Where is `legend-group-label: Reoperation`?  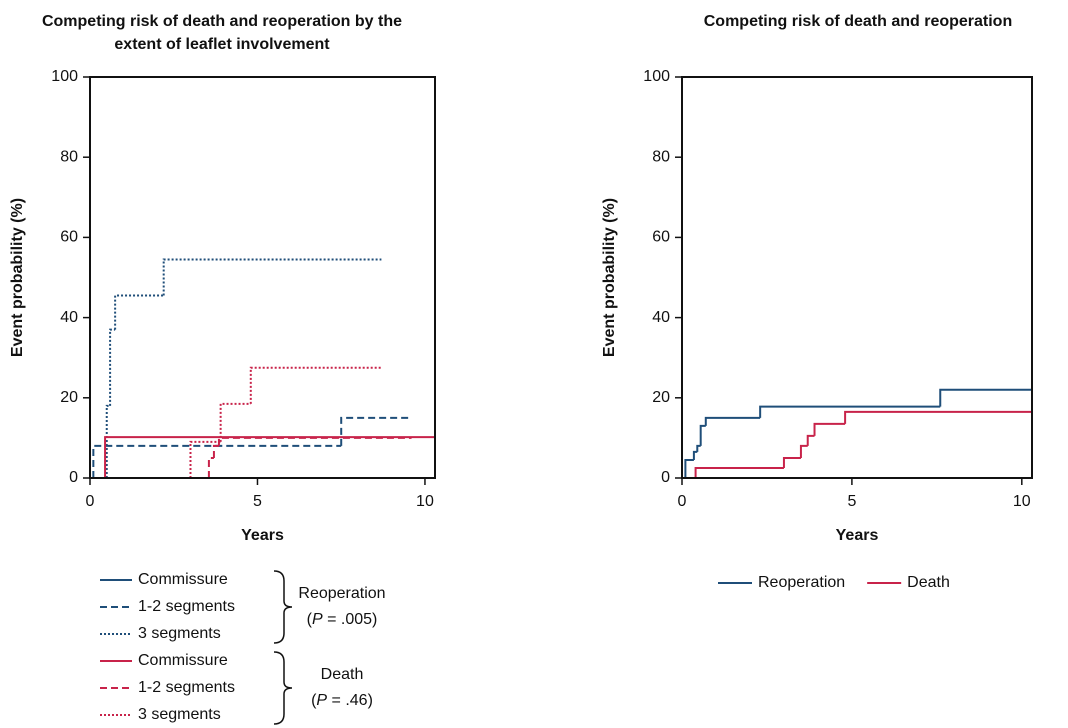 legend-group-label: Reoperation is located at coordinates (341, 593).